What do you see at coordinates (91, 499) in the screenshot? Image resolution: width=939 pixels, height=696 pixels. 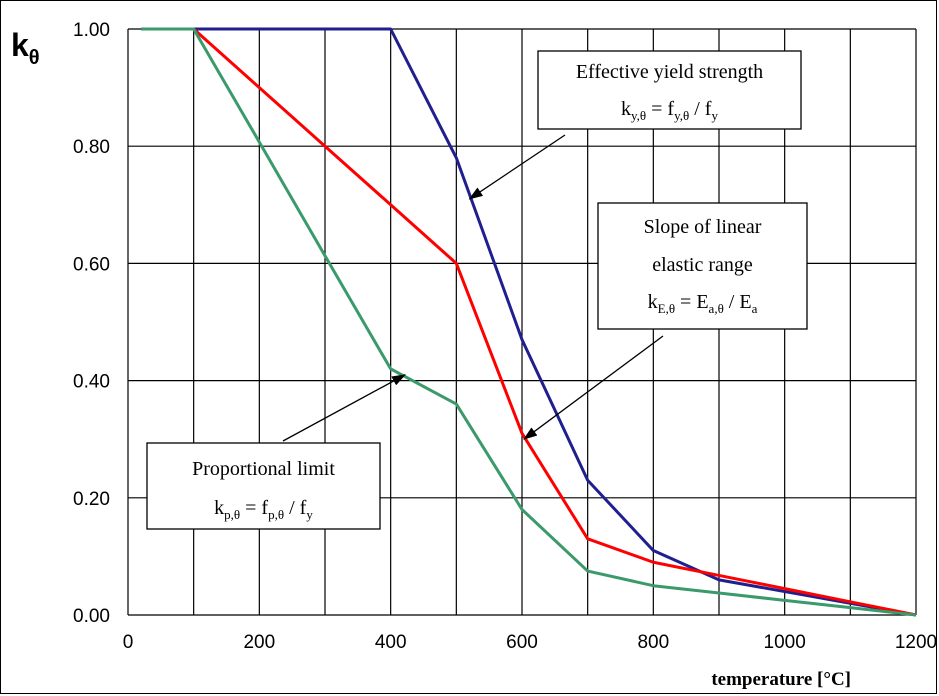 I see `y-tick-label: 0.20` at bounding box center [91, 499].